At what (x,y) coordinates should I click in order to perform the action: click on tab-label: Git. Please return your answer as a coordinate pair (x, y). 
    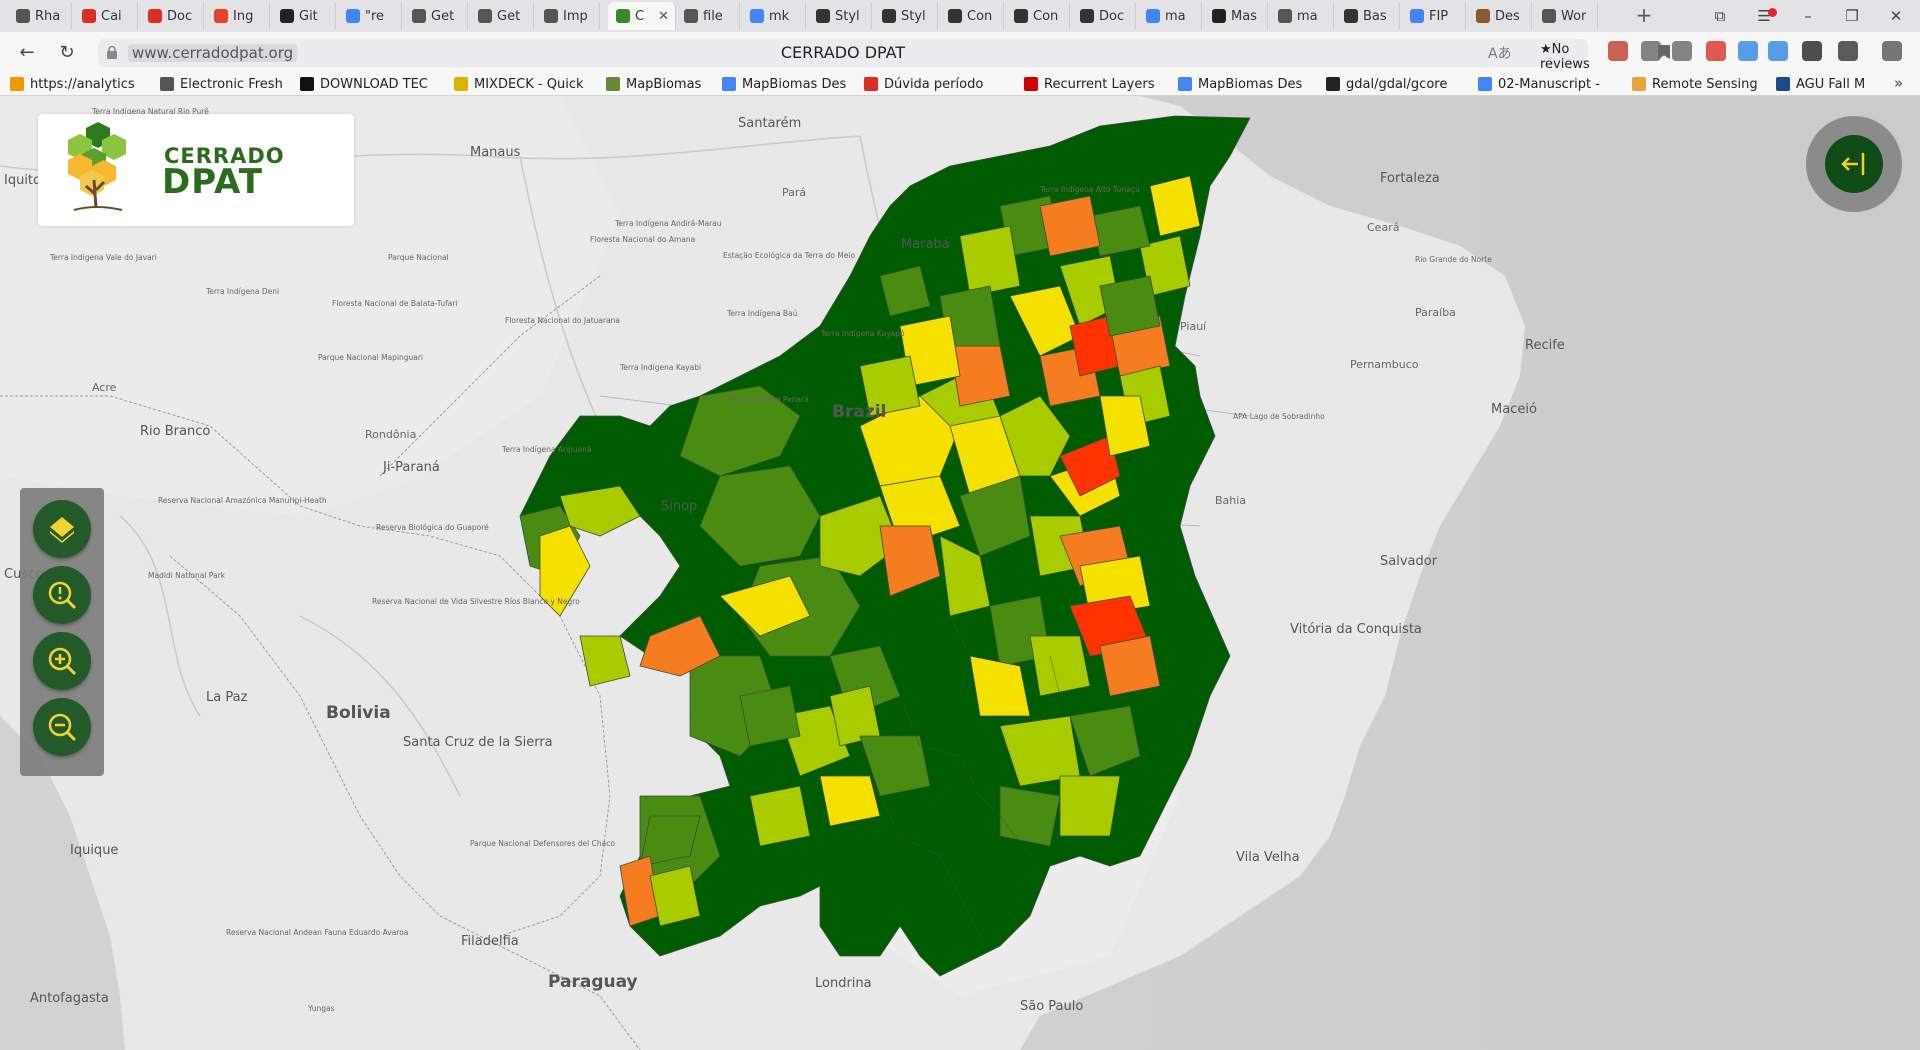
    Looking at the image, I should click on (308, 16).